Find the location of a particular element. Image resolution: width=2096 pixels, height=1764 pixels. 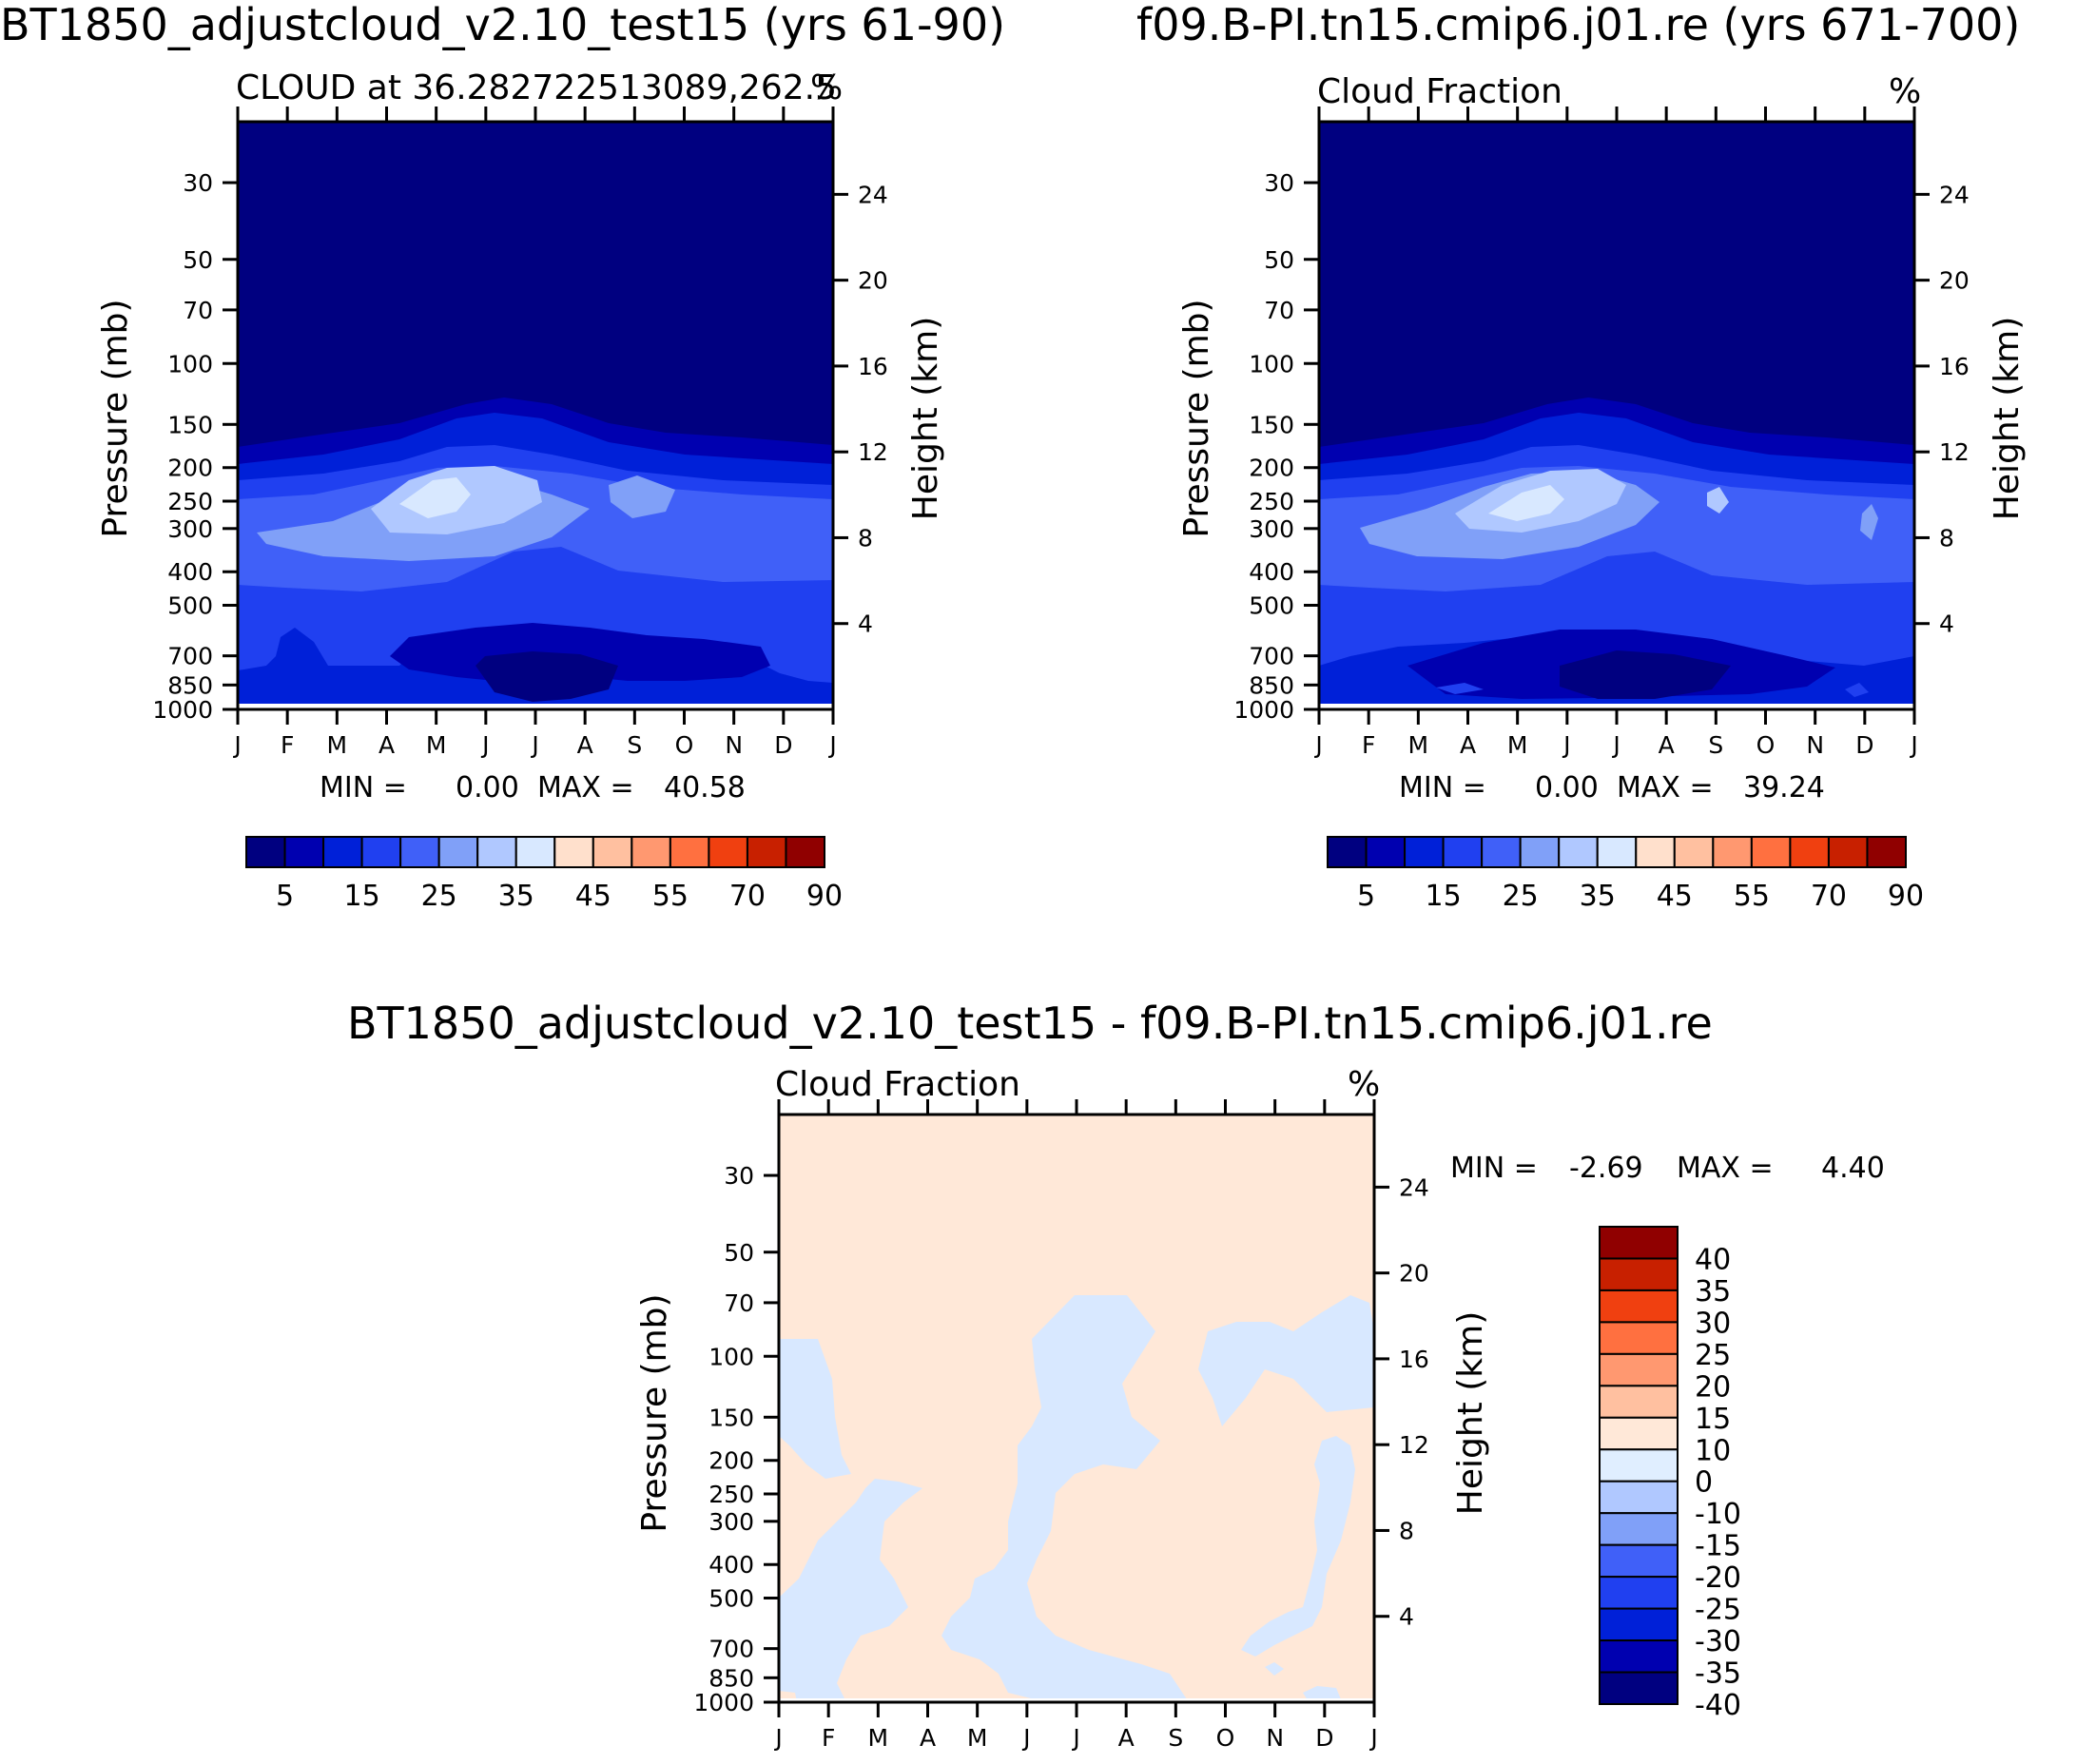

contour-neg-g is located at coordinates (1274, 1669).